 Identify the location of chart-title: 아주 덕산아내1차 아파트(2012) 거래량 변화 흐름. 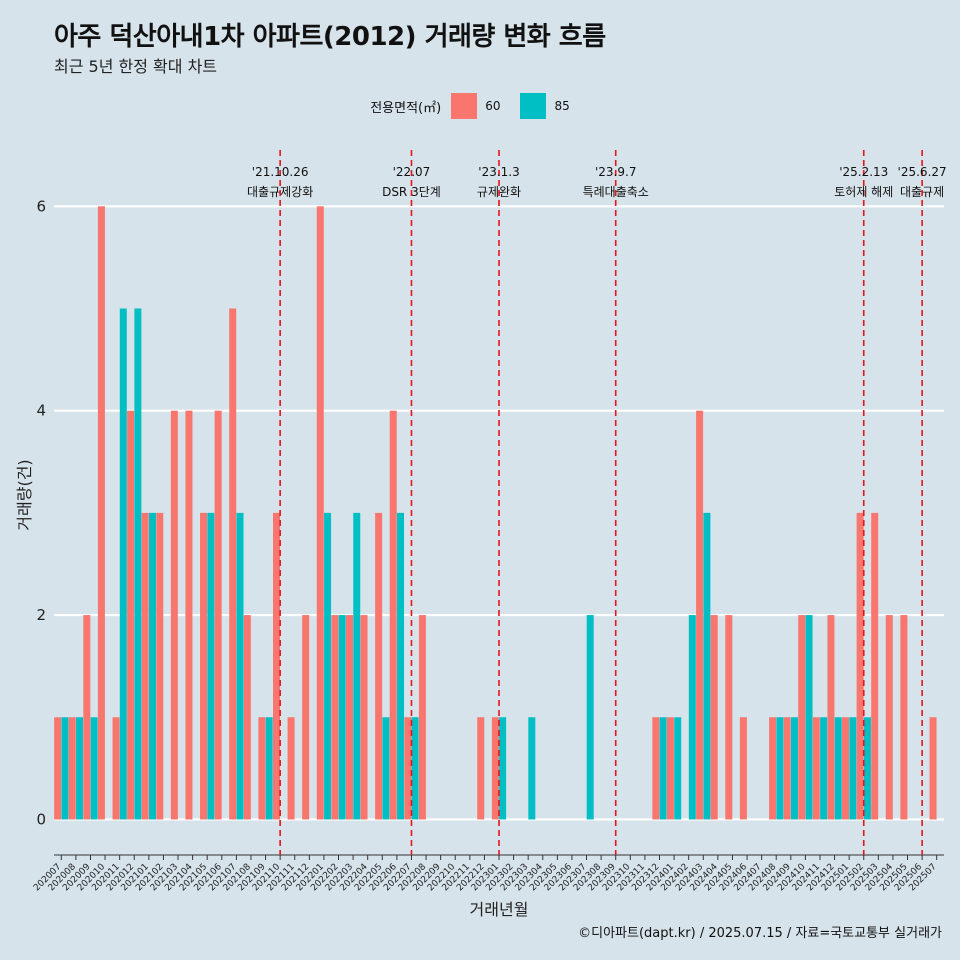
(330, 37).